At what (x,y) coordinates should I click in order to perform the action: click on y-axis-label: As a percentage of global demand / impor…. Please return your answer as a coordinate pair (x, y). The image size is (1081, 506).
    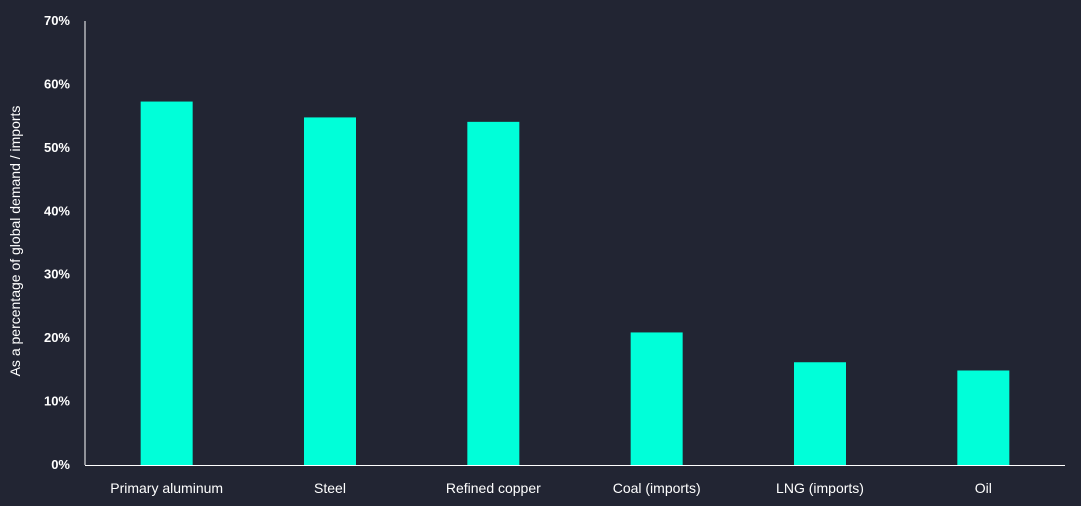
    Looking at the image, I should click on (15, 241).